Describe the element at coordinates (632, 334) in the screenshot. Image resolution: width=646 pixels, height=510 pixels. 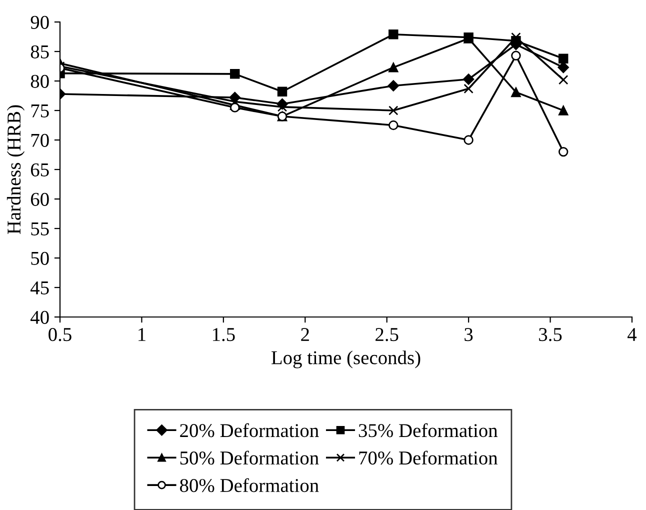
I see `x-tick-label: 4` at that location.